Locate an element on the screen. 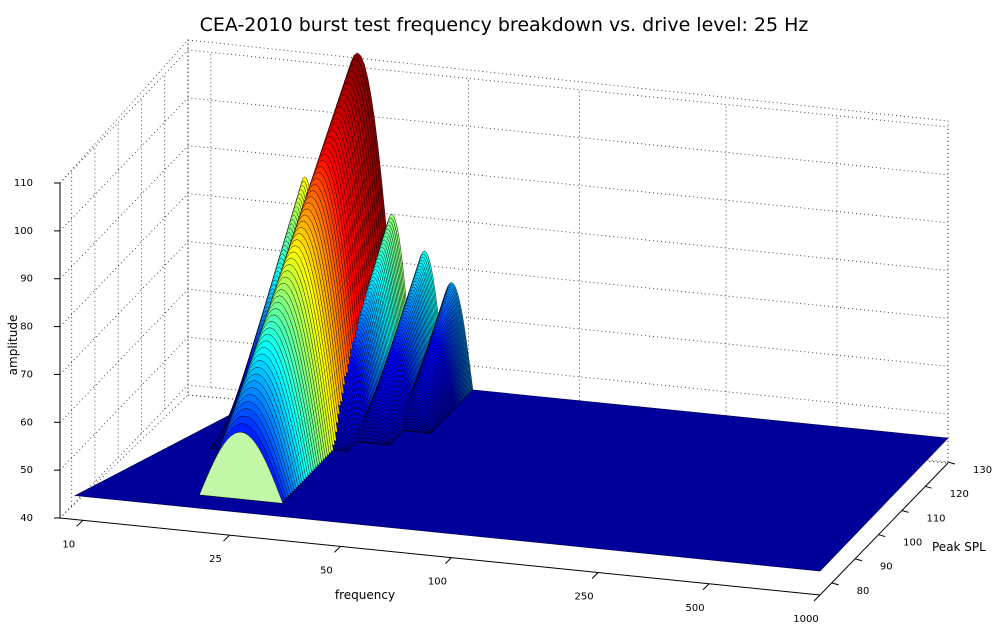 The height and width of the screenshot is (642, 1000). y-tick-label: 130 is located at coordinates (982, 470).